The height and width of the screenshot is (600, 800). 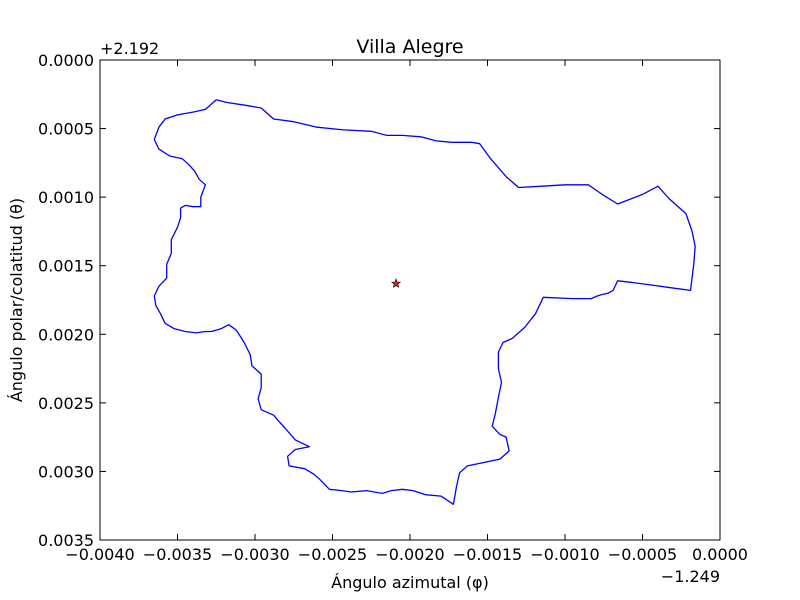 I want to click on x-tick-label: −0.0020, so click(x=409, y=554).